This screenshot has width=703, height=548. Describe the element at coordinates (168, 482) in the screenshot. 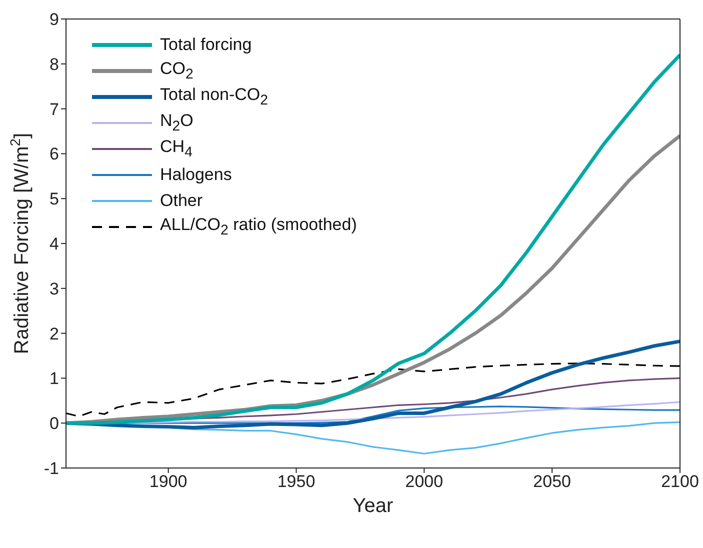

I see `x-tick-label: 1900` at that location.